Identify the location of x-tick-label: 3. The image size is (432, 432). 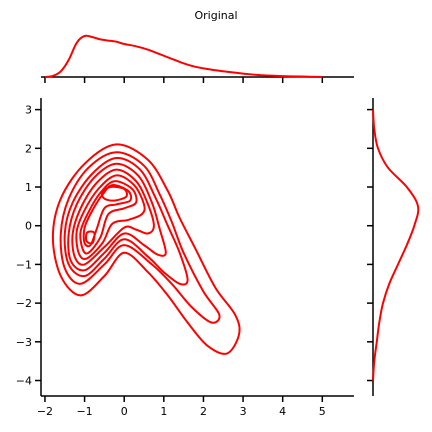
(243, 411).